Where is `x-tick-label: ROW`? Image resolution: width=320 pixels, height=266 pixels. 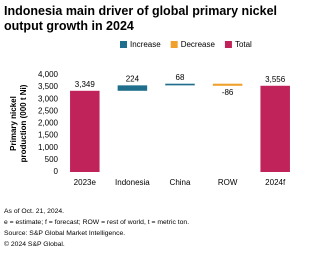
x-tick-label: ROW is located at coordinates (228, 182).